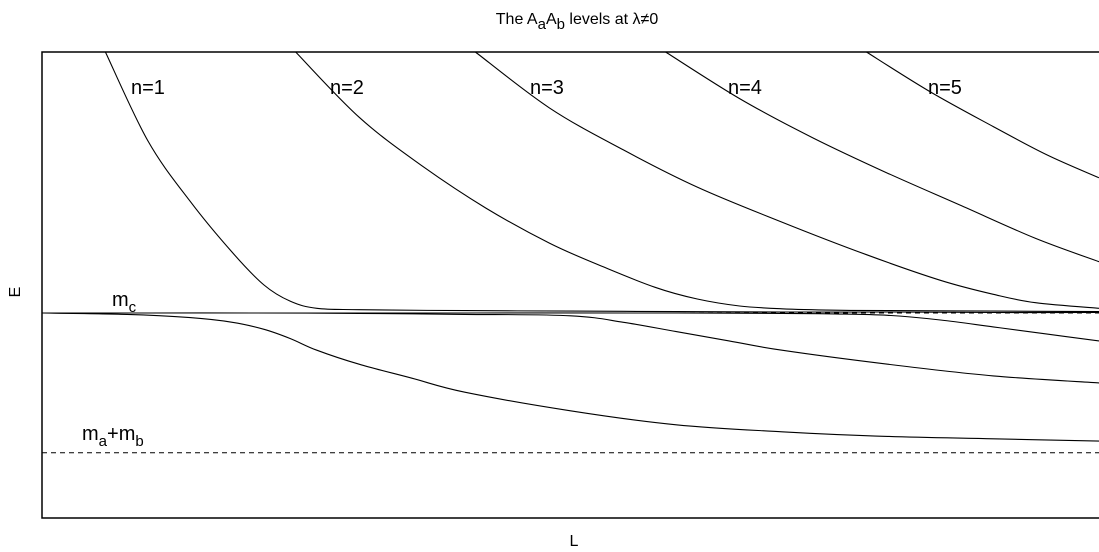  Describe the element at coordinates (577, 22) in the screenshot. I see `chart-title: The AaAb levels at λ≠0` at that location.